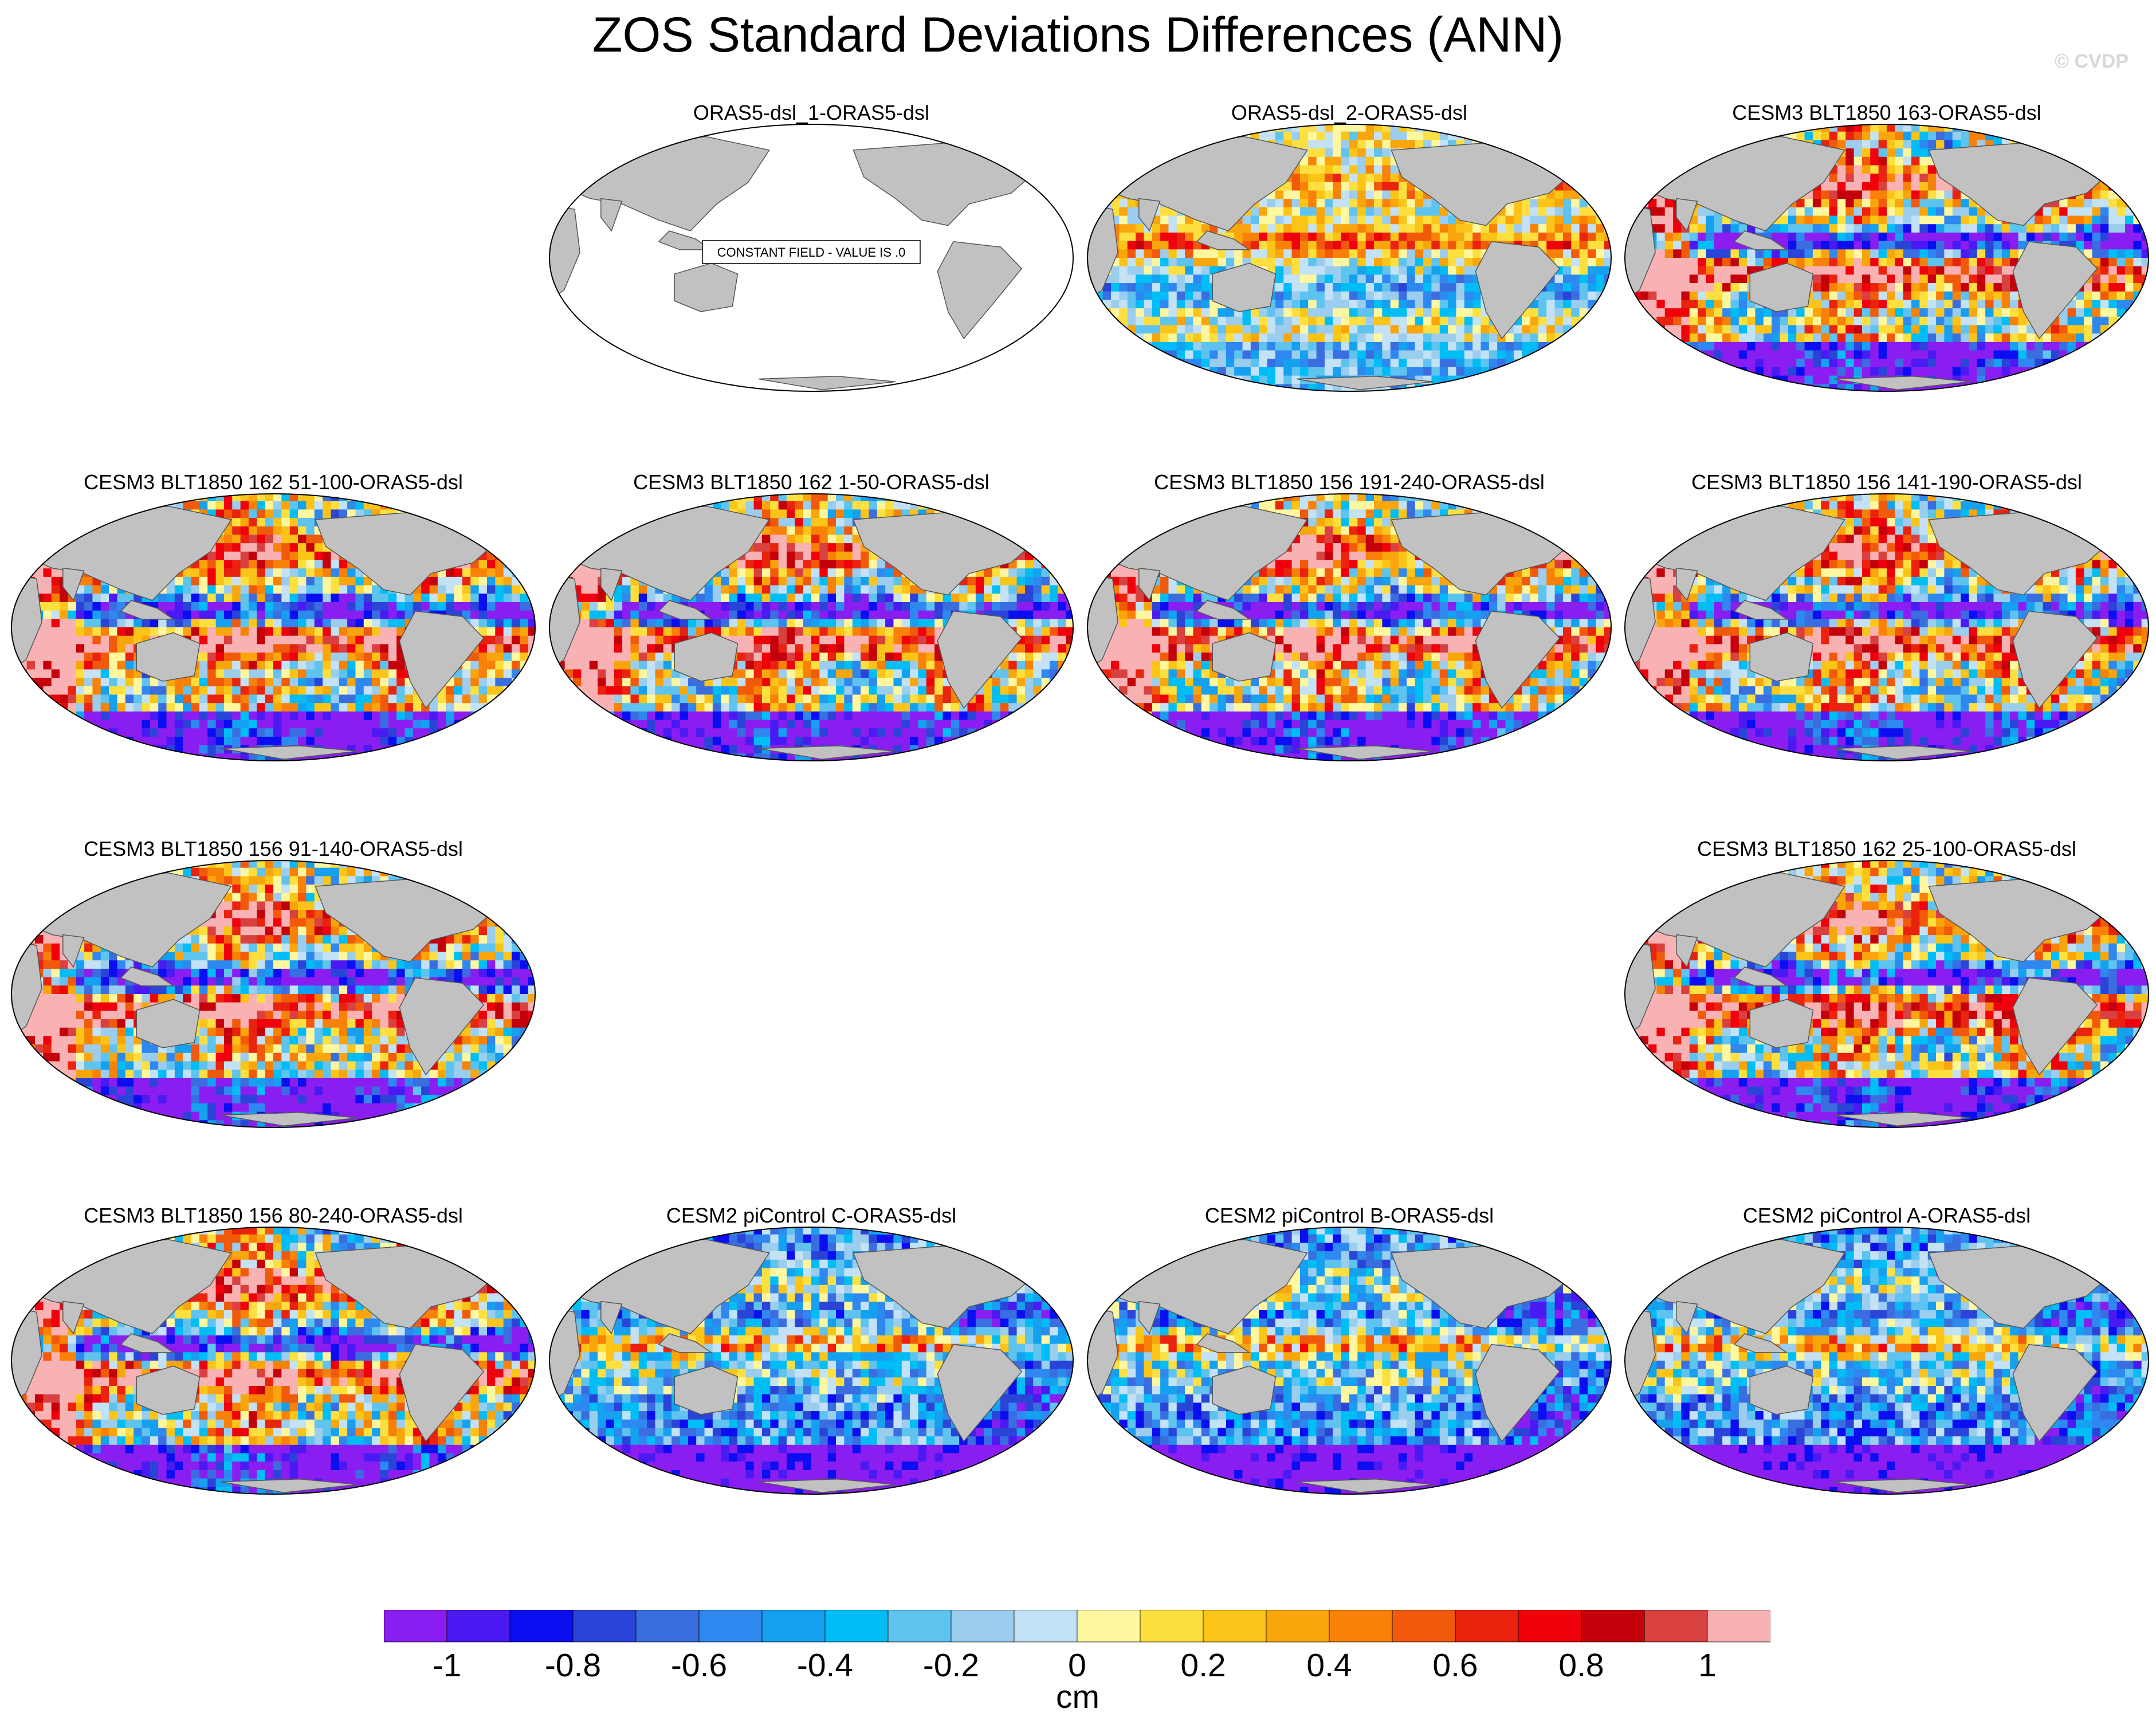  What do you see at coordinates (811, 252) in the screenshot?
I see `constant-field-label: CONSTANT FIELD - VALUE IS .0` at bounding box center [811, 252].